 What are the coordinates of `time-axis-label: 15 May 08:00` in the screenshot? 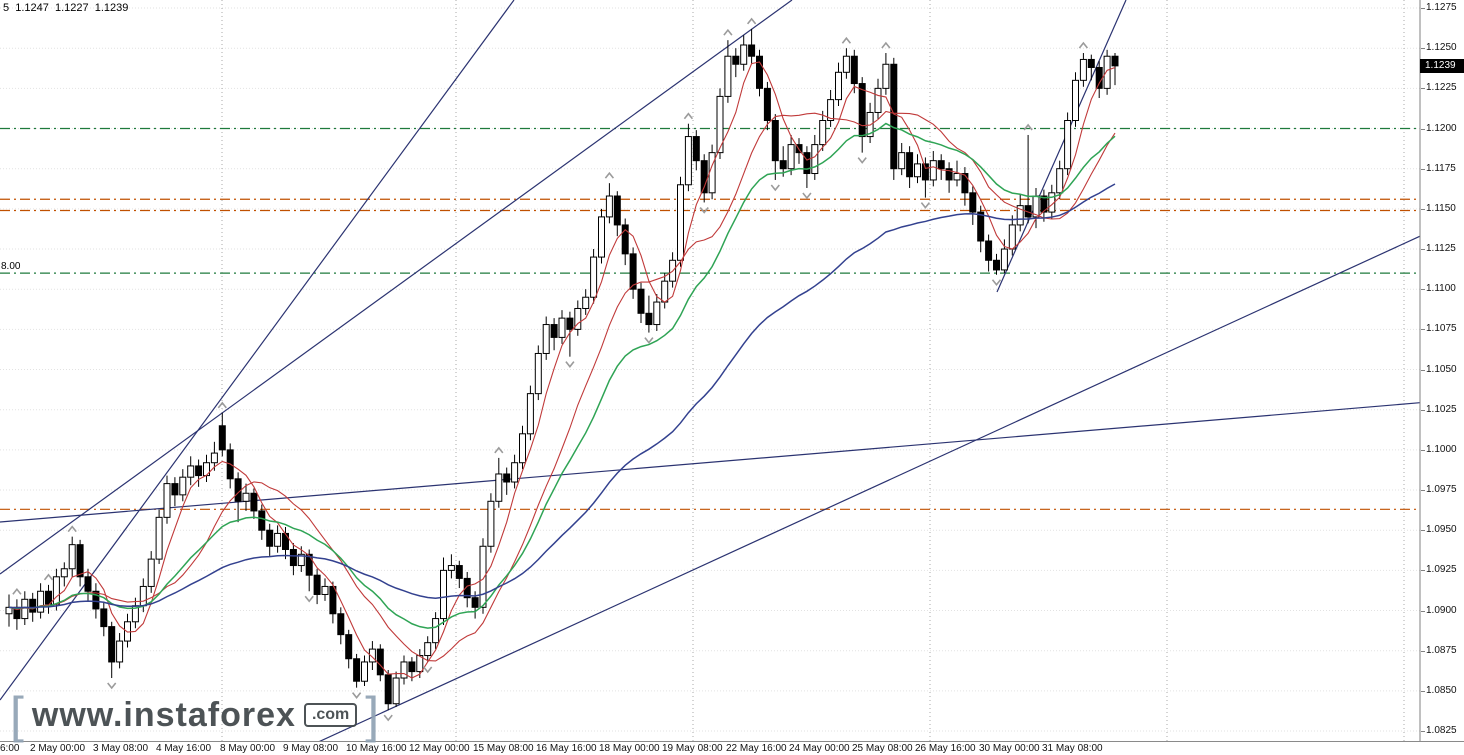 It's located at (503, 748).